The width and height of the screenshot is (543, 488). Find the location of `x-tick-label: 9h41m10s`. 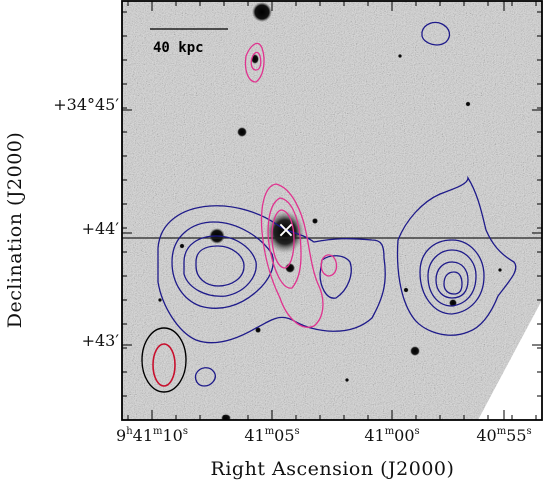

x-tick-label: 9h41m10s is located at coordinates (152, 435).